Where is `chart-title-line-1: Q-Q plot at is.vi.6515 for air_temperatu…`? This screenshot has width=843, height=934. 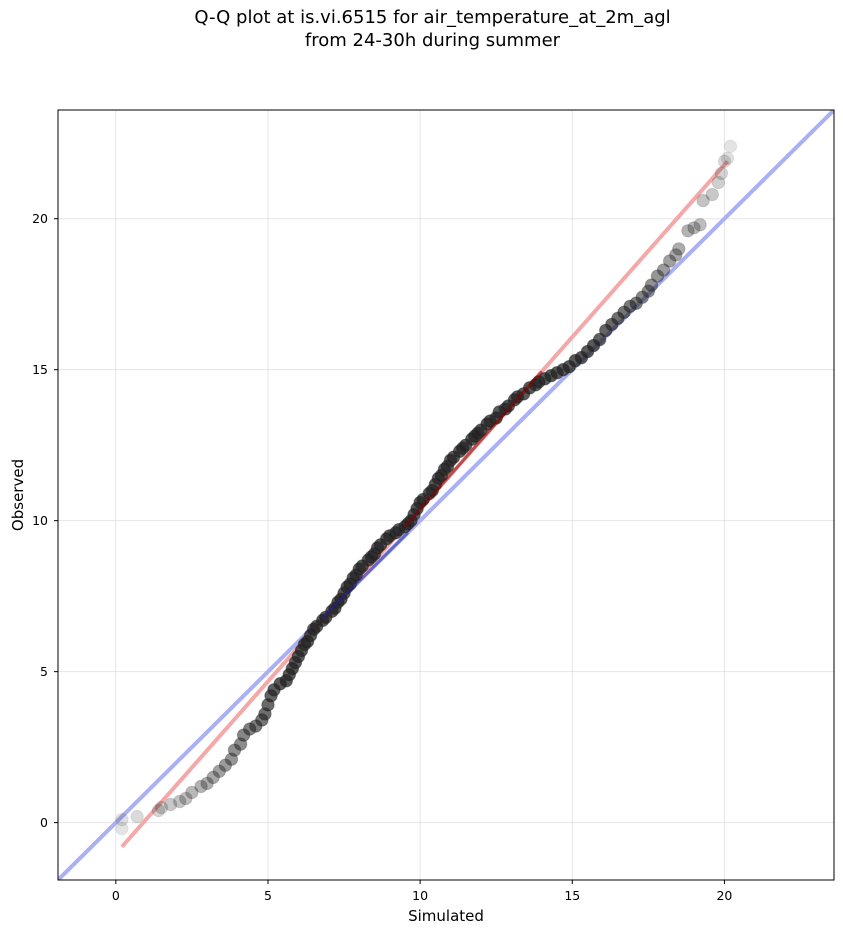
chart-title-line-1: Q-Q plot at is.vi.6515 for air_temperatu… is located at coordinates (432, 17).